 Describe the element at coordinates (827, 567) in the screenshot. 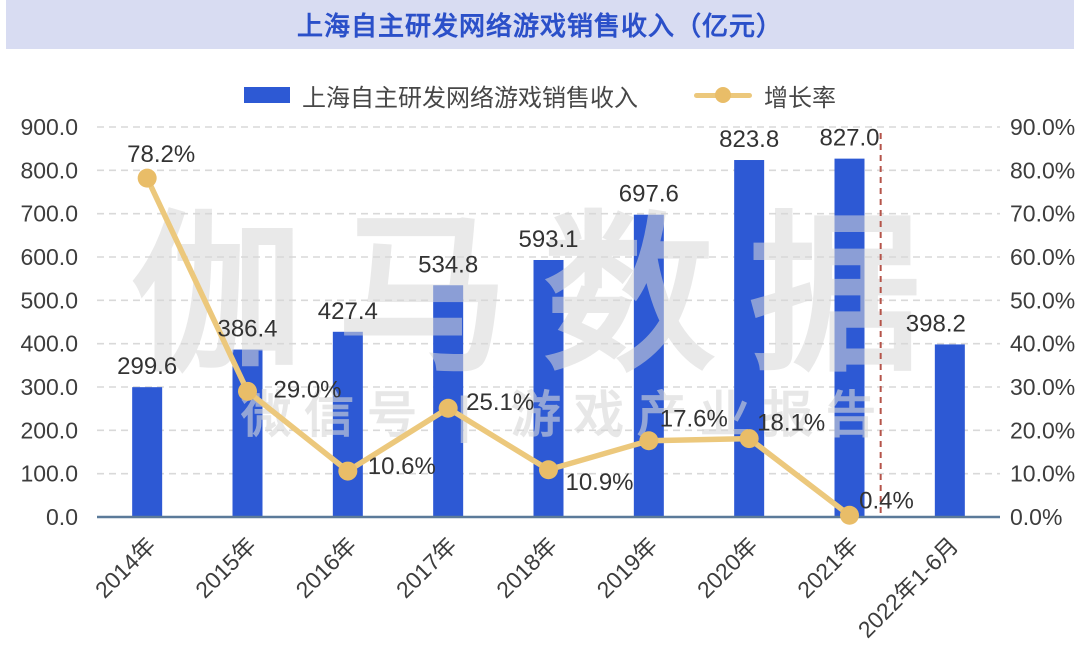

I see `x-axis-category-label: 2021年` at that location.